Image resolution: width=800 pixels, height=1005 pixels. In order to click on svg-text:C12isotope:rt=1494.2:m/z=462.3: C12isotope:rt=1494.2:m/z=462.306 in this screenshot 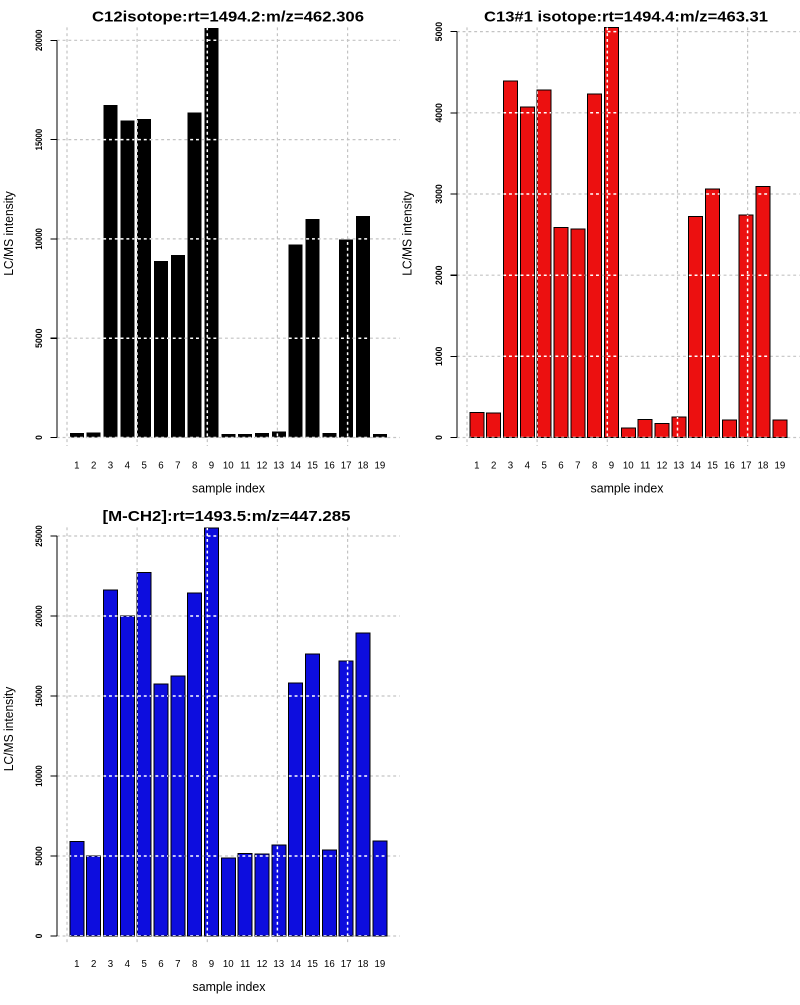, I will do `click(228, 16)`.